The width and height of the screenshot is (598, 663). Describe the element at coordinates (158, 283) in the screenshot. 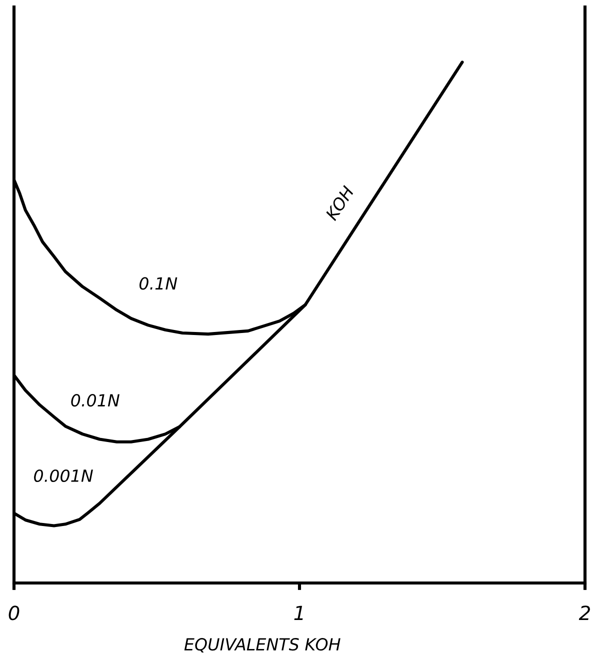

I see `series-label: 0.1N` at that location.